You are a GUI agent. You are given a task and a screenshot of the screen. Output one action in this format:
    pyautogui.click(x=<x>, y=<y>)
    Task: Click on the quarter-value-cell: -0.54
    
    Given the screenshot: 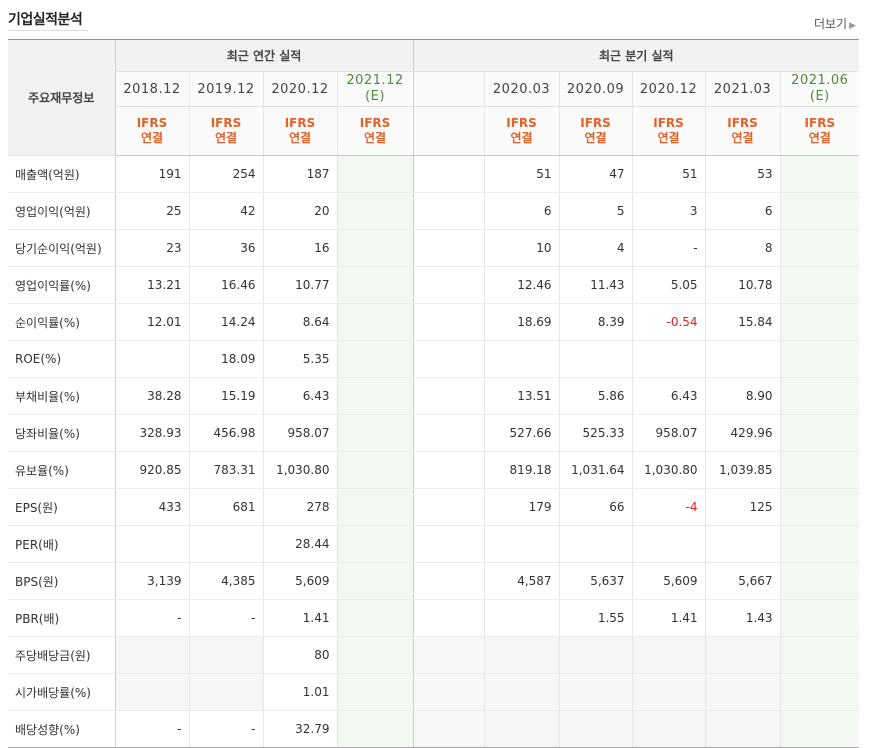 What is the action you would take?
    pyautogui.click(x=668, y=322)
    